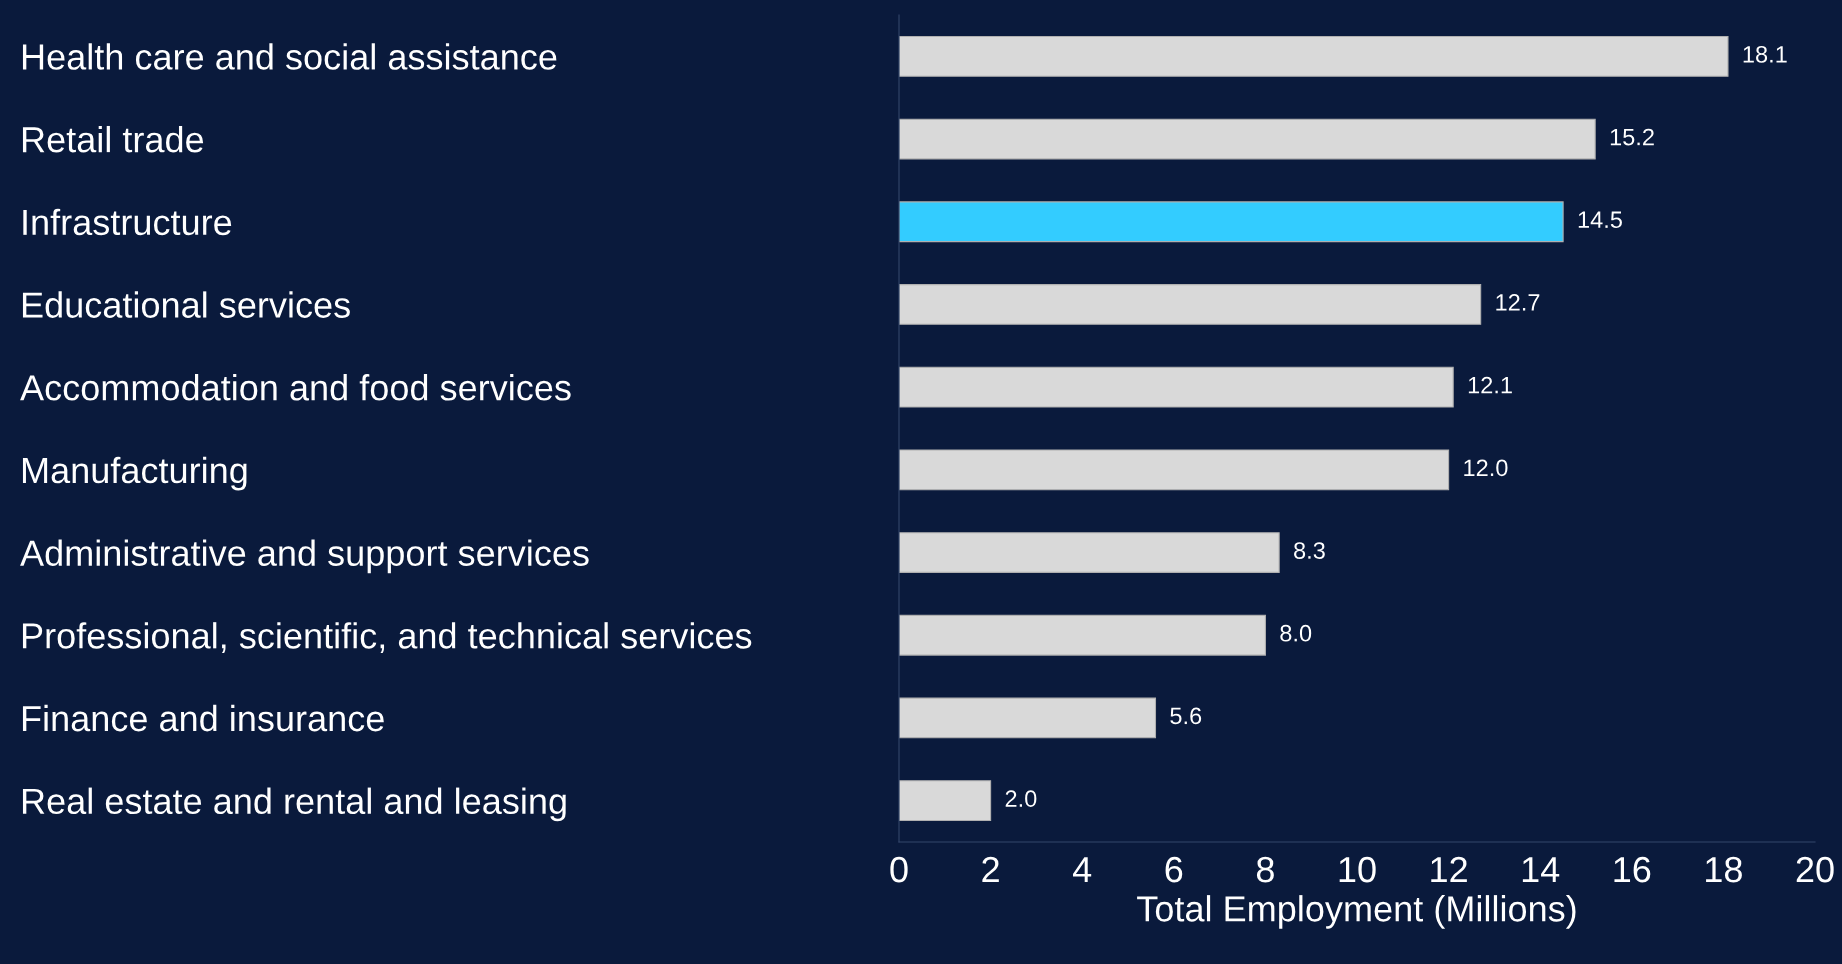  I want to click on data-label: 8.0, so click(1296, 633).